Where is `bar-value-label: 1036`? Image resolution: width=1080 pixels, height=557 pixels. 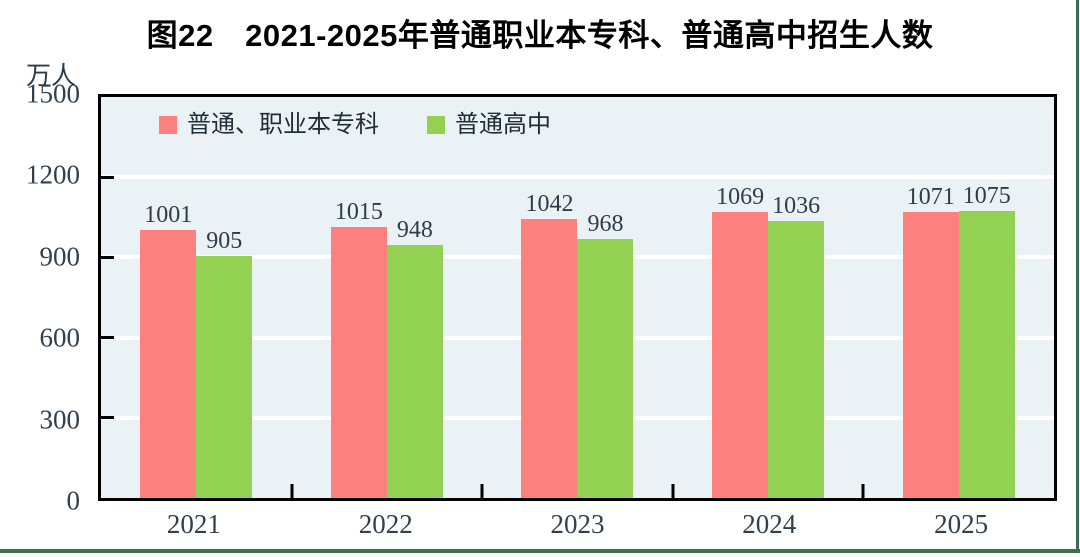
bar-value-label: 1036 is located at coordinates (796, 206).